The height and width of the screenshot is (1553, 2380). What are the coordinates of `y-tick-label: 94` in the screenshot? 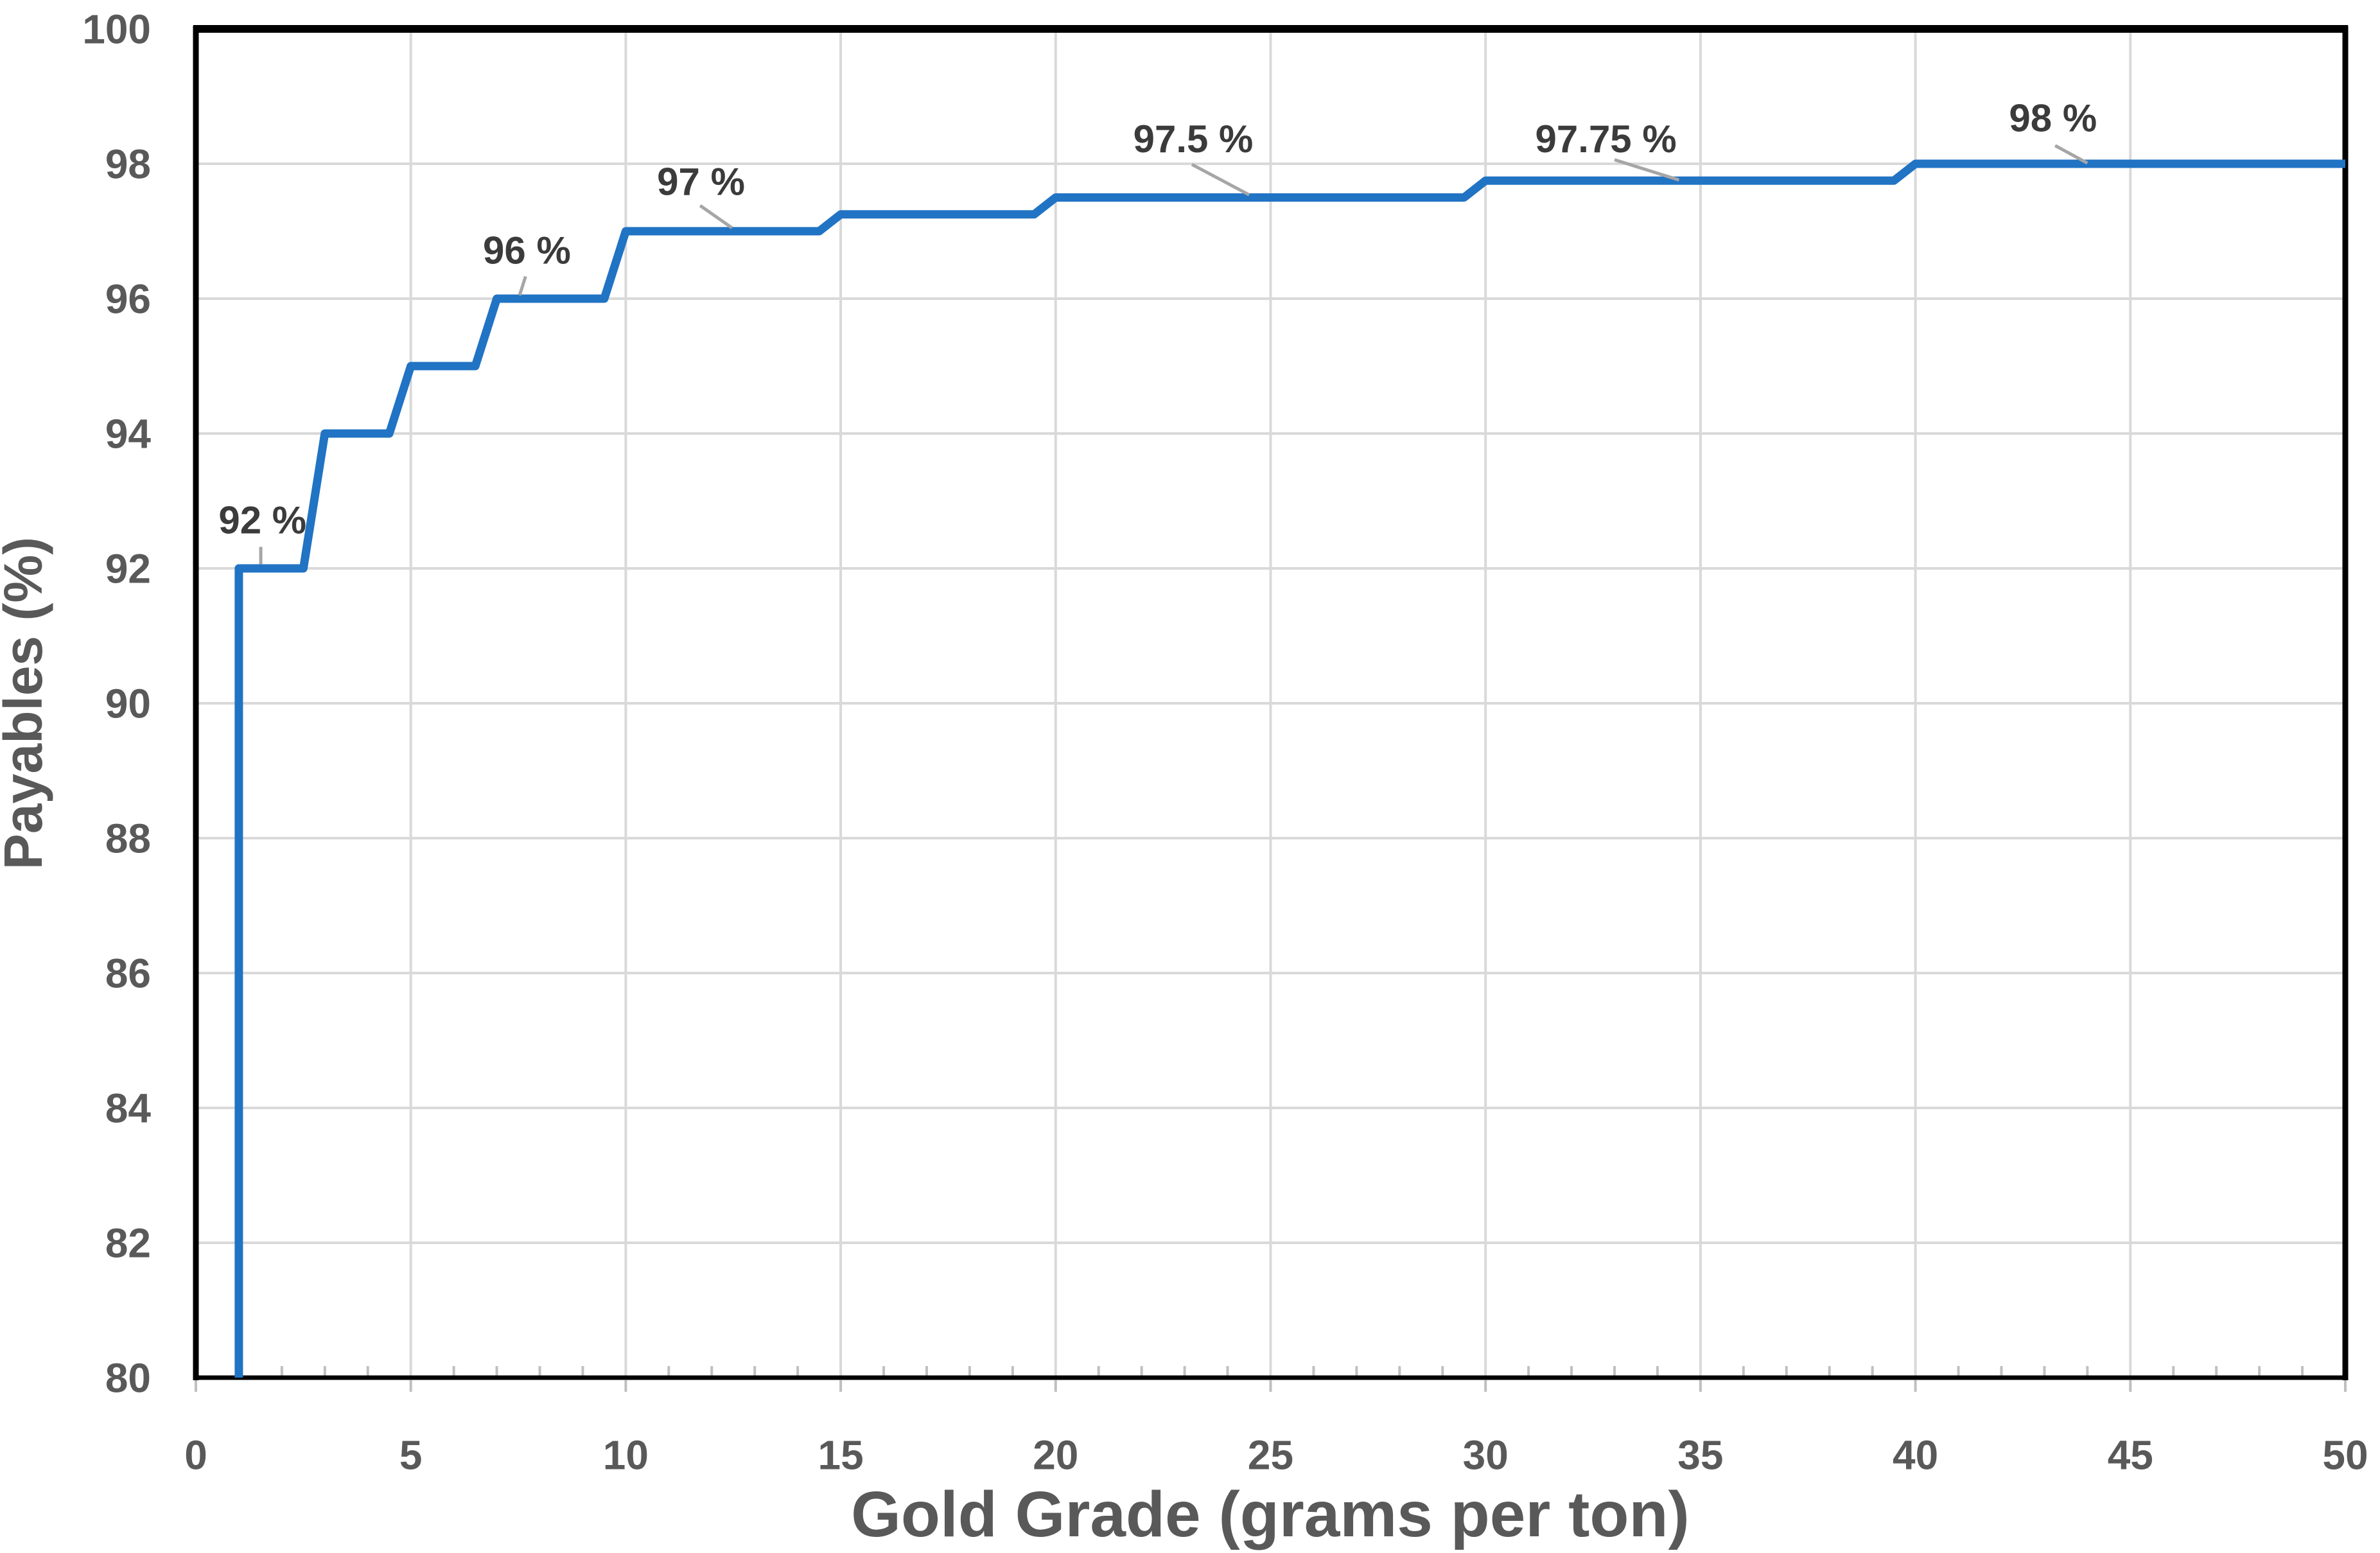 It's located at (129, 434).